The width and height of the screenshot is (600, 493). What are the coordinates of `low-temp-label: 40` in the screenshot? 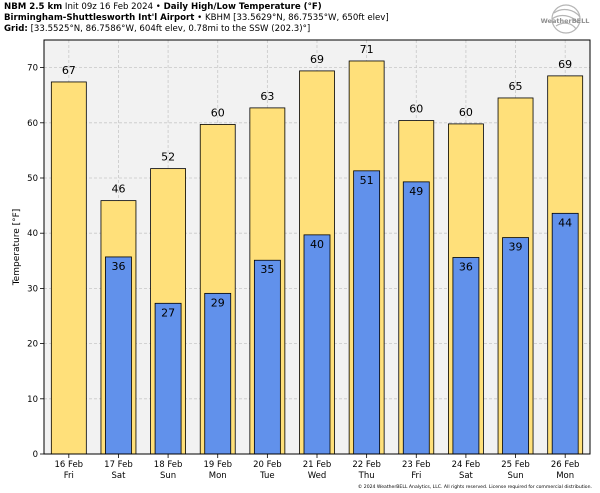 It's located at (317, 244).